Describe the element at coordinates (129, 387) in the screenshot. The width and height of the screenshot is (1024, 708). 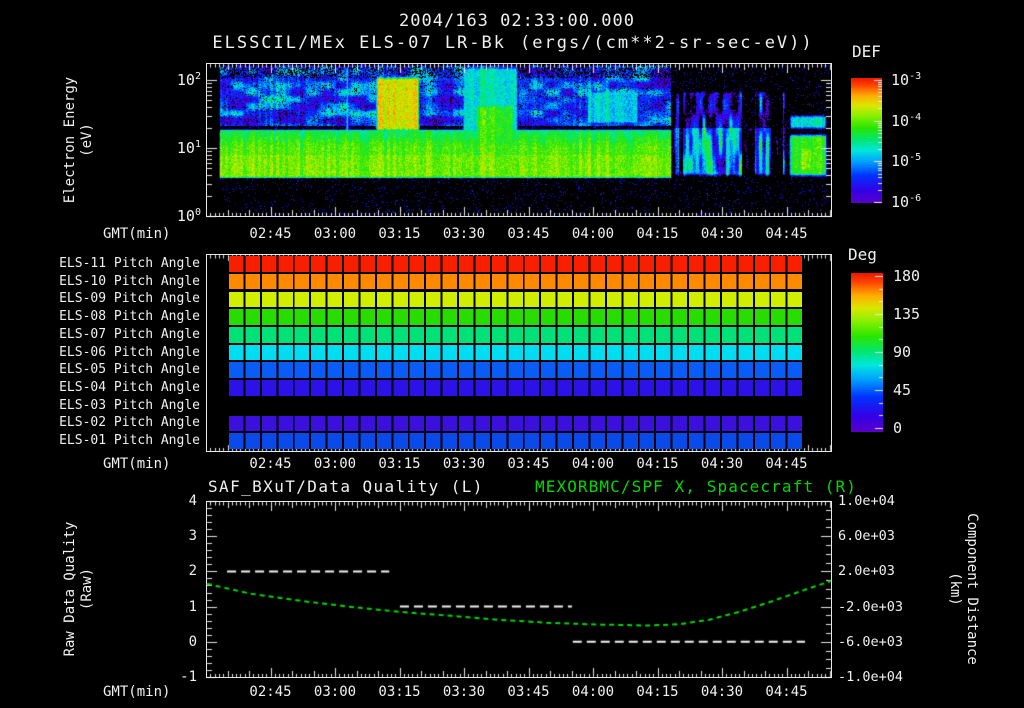
I see `pitch-row-label: ELS-04 Pitch Angle` at that location.